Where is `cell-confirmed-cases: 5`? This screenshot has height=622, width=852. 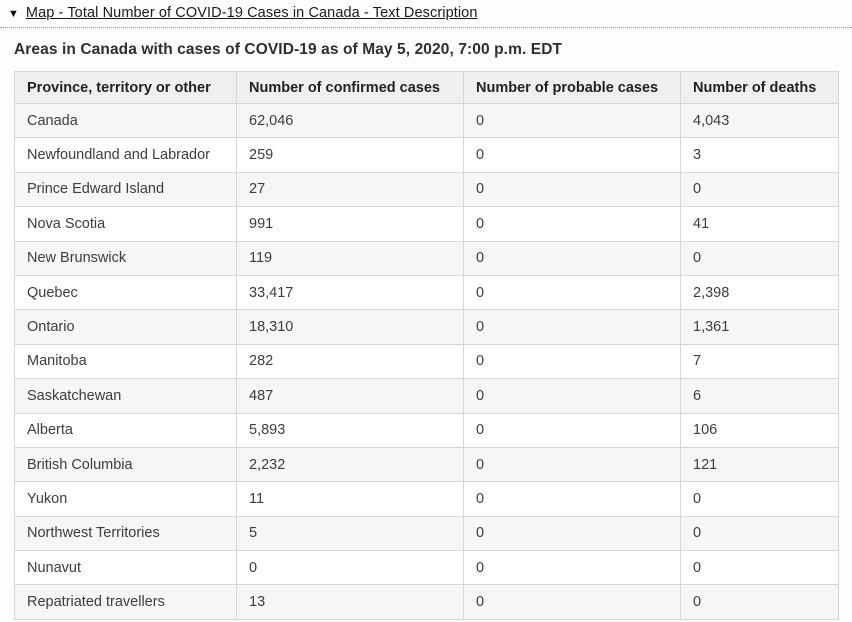 cell-confirmed-cases: 5 is located at coordinates (350, 533).